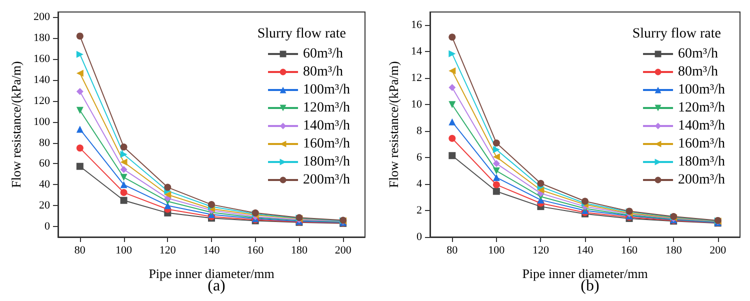 This screenshot has width=750, height=301. What do you see at coordinates (419, 158) in the screenshot?
I see `y-tick-label: 6` at bounding box center [419, 158].